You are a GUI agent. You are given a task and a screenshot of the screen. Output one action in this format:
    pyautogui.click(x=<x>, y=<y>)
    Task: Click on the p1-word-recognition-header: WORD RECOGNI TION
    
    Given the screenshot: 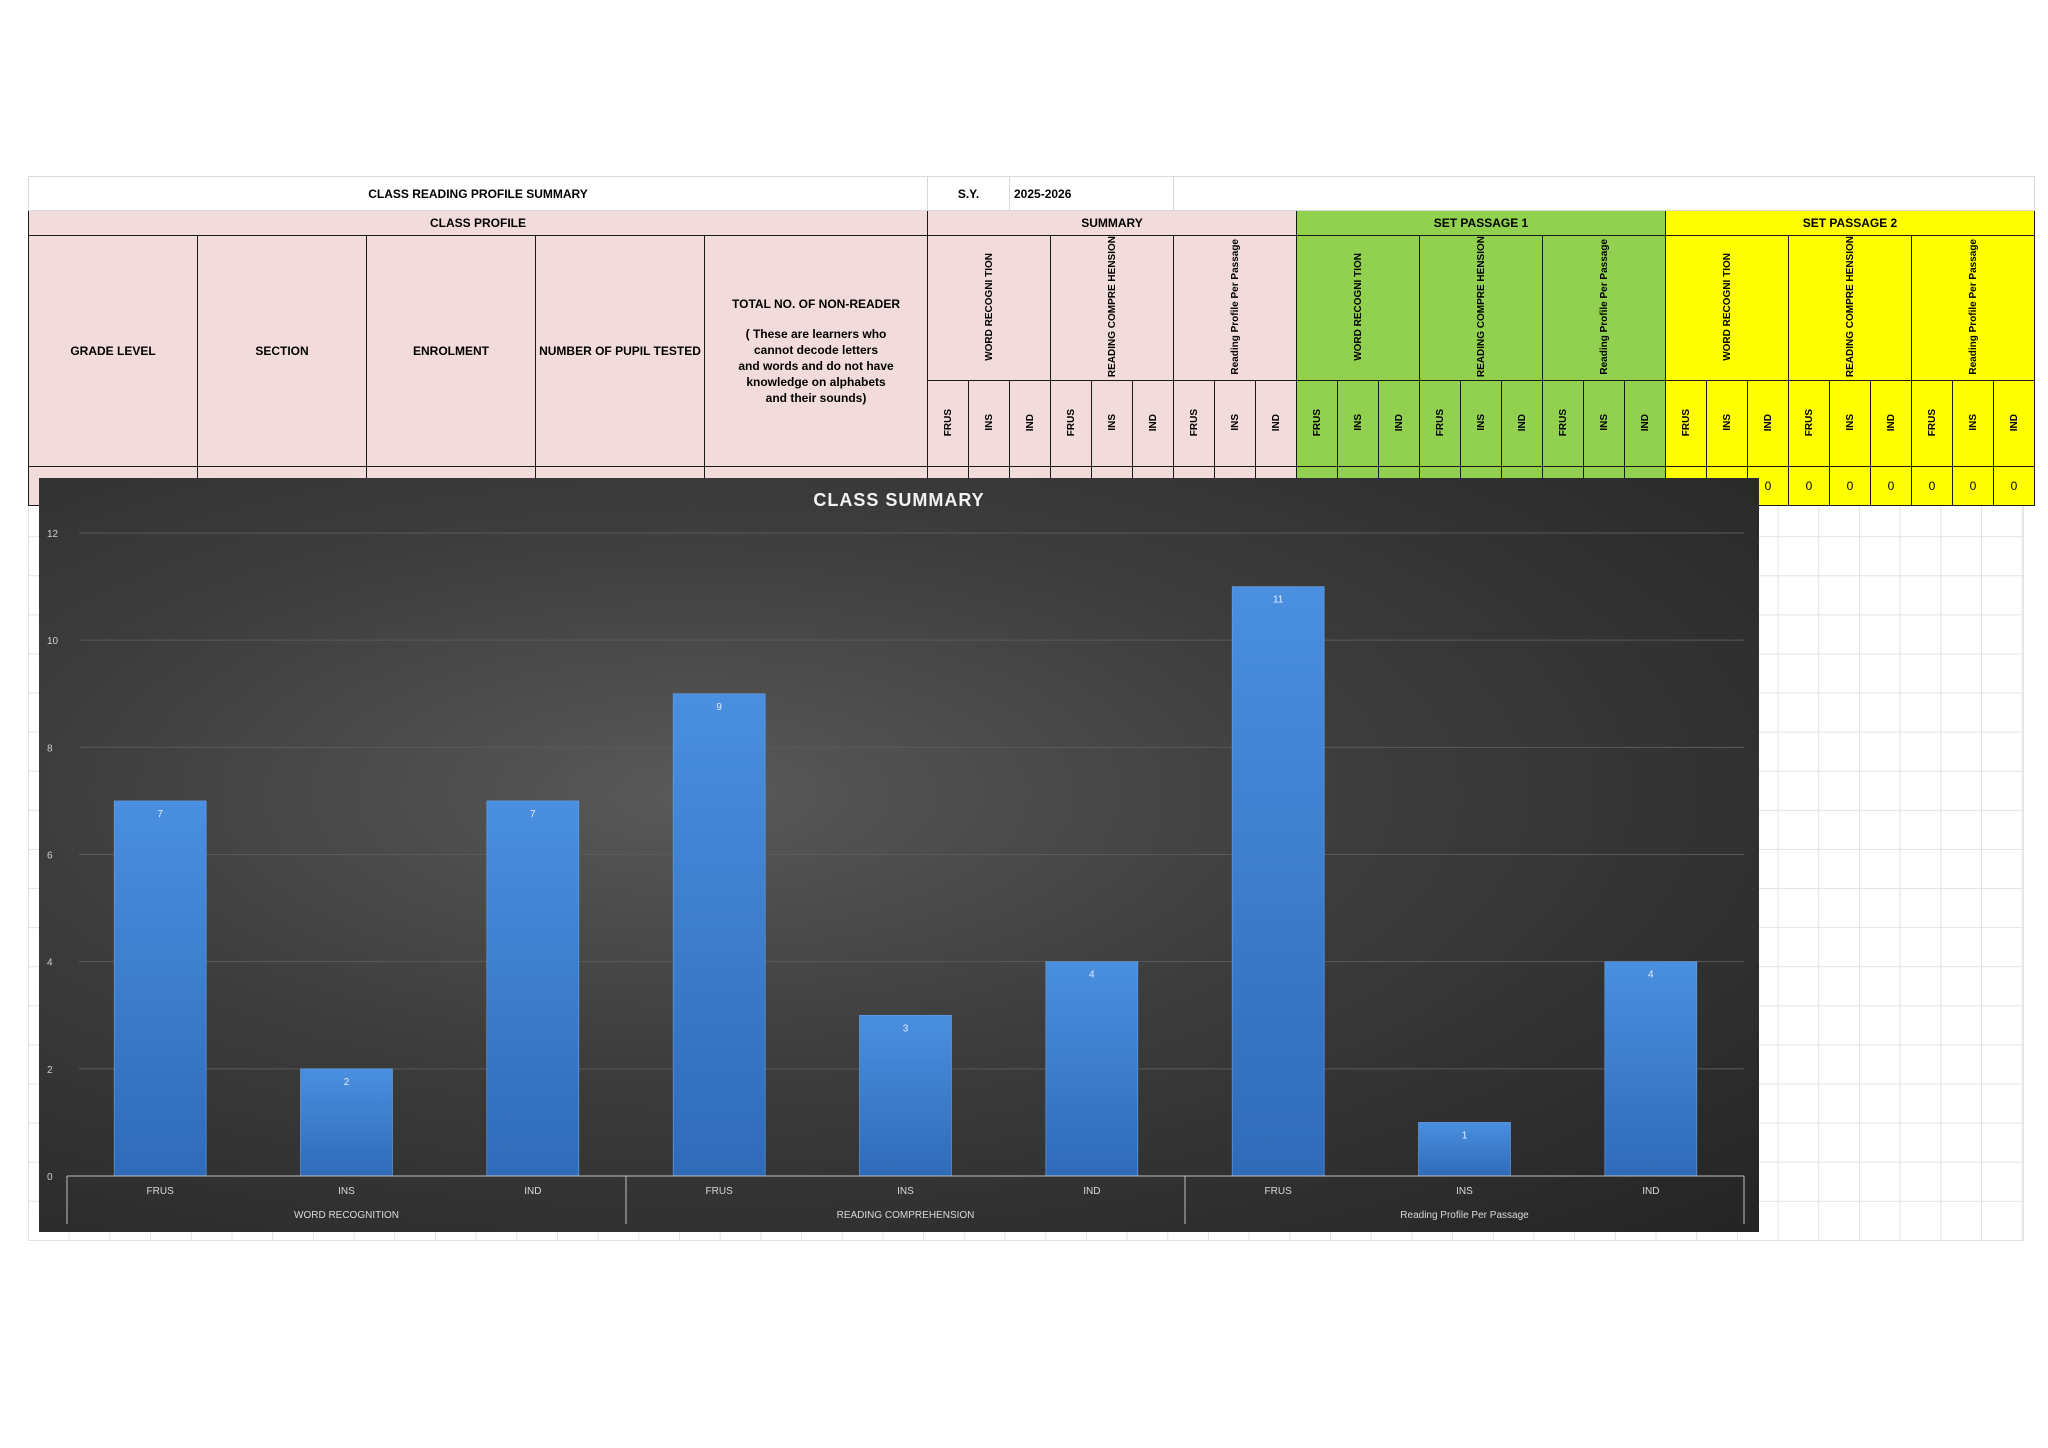 What is the action you would take?
    pyautogui.click(x=1358, y=308)
    